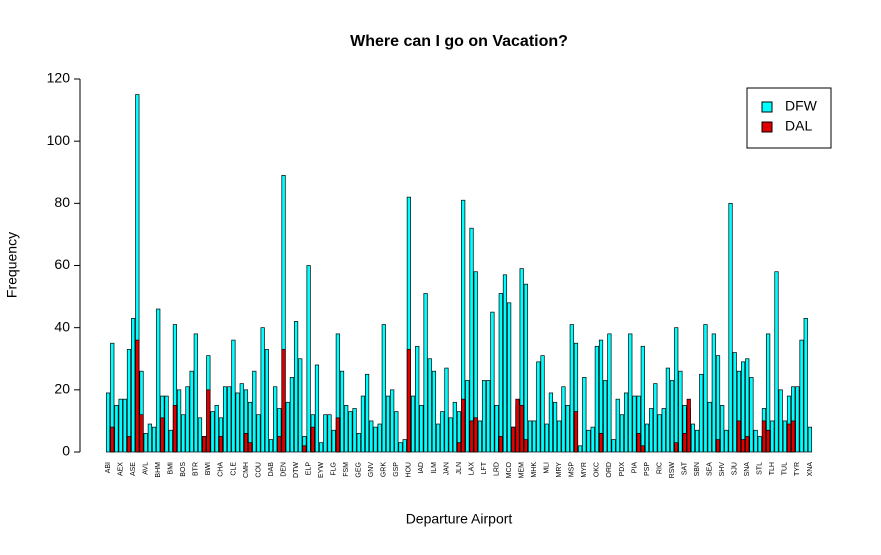  I want to click on x-tick-label: LFT, so click(484, 467).